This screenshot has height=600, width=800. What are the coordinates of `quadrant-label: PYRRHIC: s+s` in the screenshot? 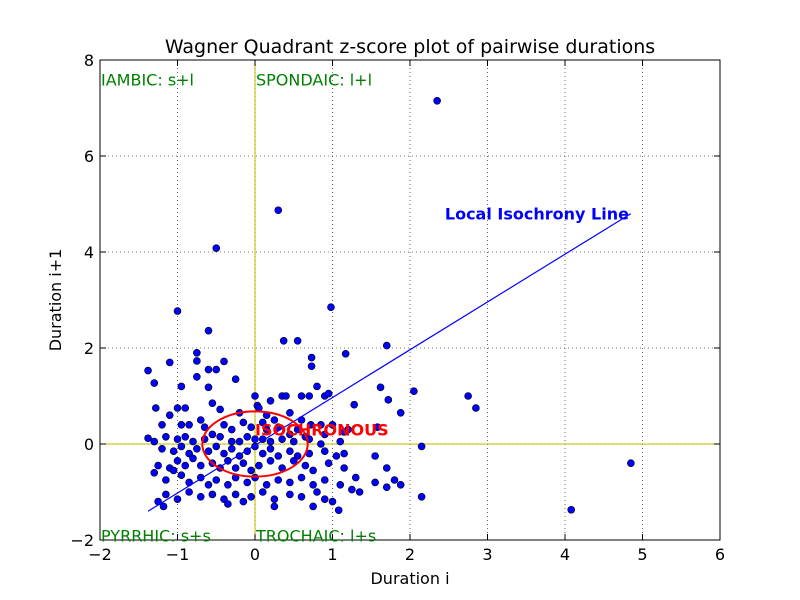 It's located at (156, 536).